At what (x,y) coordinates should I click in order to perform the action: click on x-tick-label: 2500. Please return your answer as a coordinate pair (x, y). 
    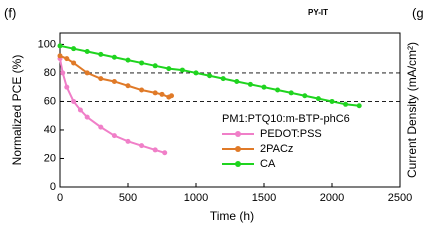
    Looking at the image, I should click on (400, 198).